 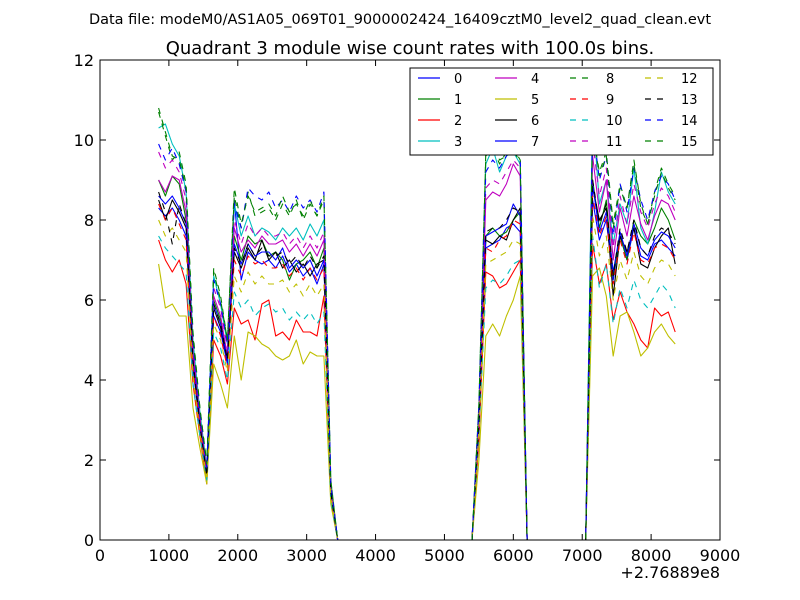 I want to click on legend-label-12: 12, so click(x=689, y=79).